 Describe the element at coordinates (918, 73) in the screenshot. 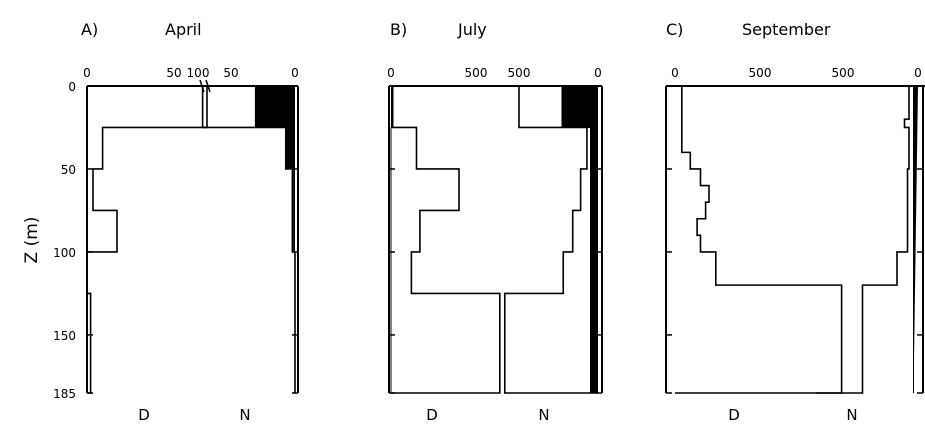

I see `panel-c-n-tick-0: 0` at that location.